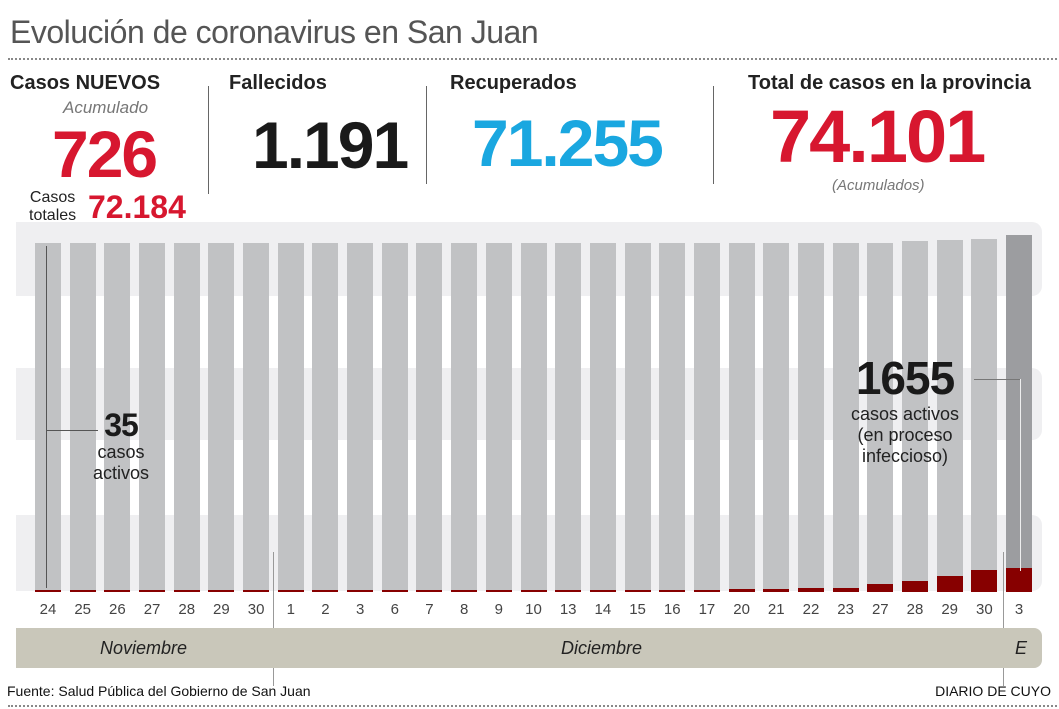 The image size is (1059, 709). I want to click on x-tick-label: 1, so click(290, 609).